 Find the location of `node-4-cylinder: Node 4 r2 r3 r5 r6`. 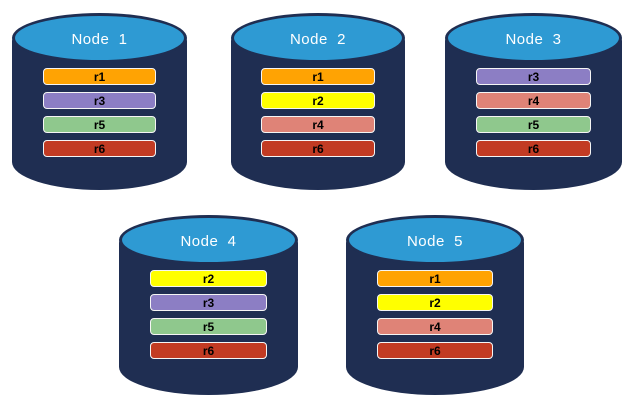

node-4-cylinder: Node 4 r2 r3 r5 r6 is located at coordinates (208, 305).